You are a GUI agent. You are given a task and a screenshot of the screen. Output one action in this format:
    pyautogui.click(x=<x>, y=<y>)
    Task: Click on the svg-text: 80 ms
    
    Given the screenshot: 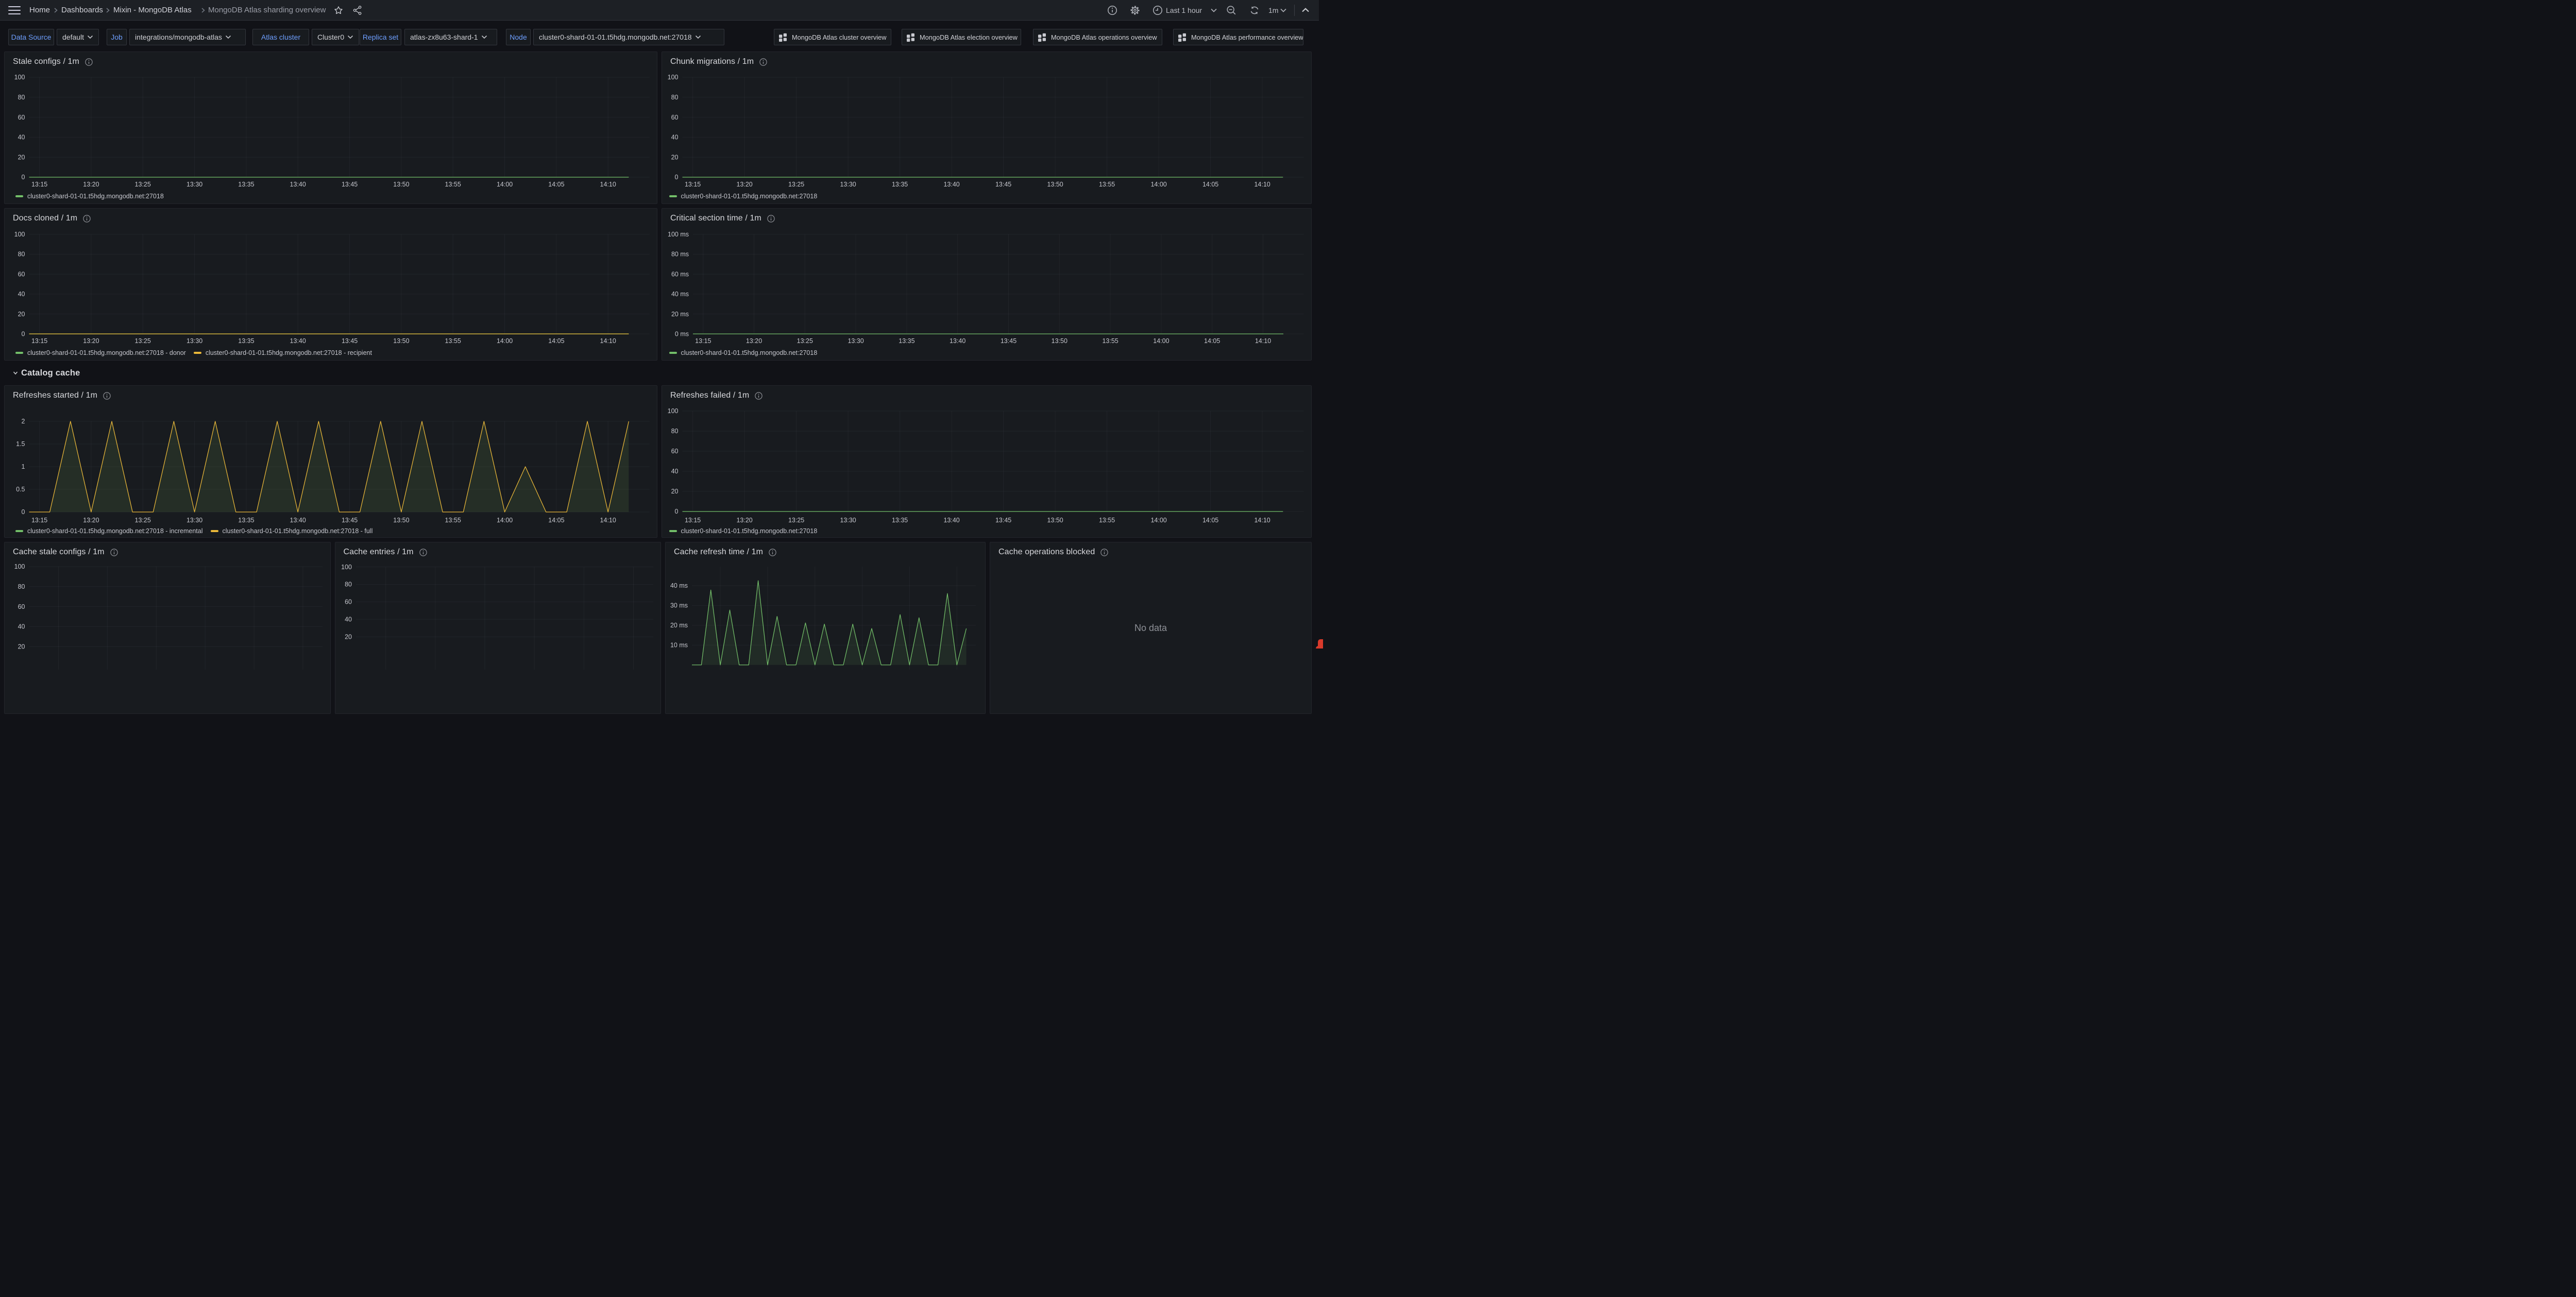 What is the action you would take?
    pyautogui.click(x=680, y=254)
    